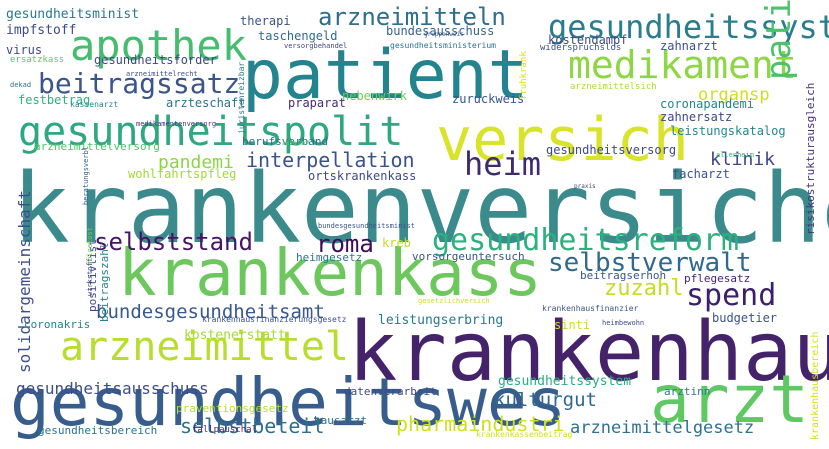 The width and height of the screenshot is (829, 449). What do you see at coordinates (329, 257) in the screenshot?
I see `word-heimgesetz: heimgesetz` at bounding box center [329, 257].